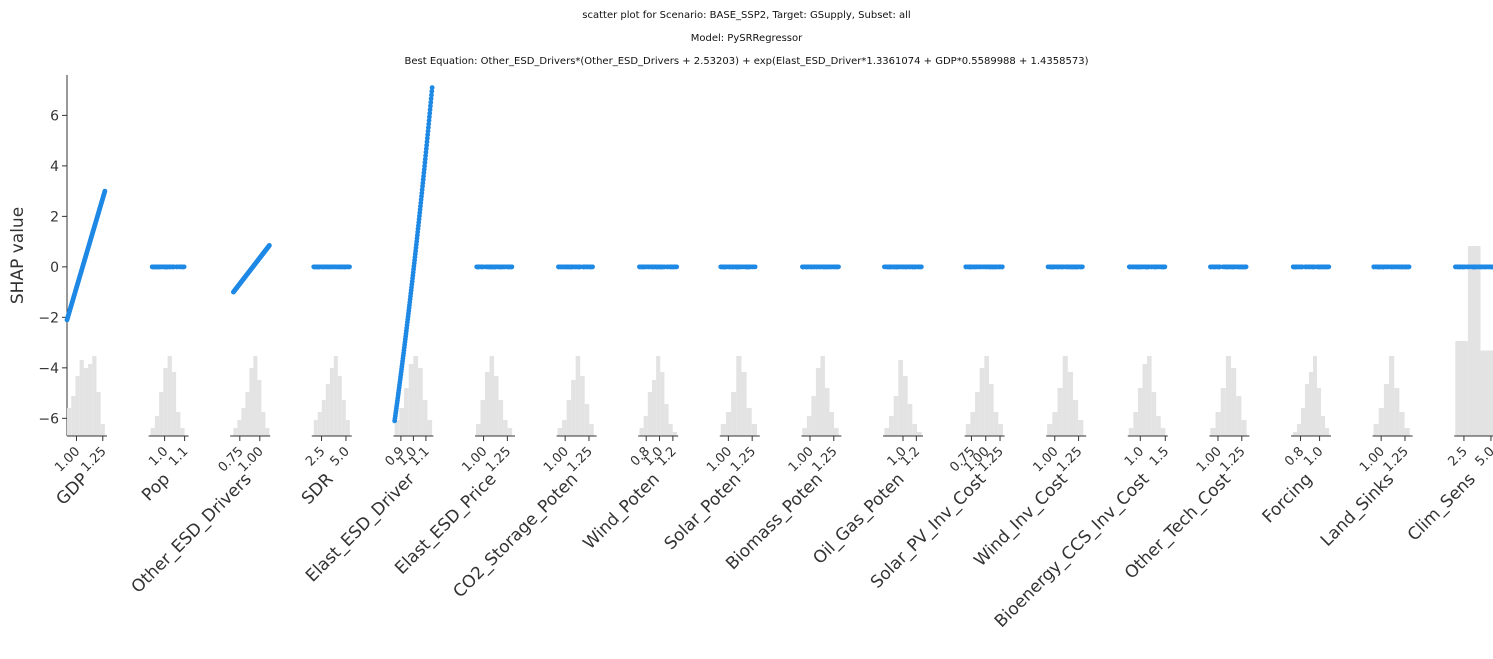 Image resolution: width=1493 pixels, height=659 pixels. Describe the element at coordinates (54, 217) in the screenshot. I see `y-tick-label: 2` at that location.